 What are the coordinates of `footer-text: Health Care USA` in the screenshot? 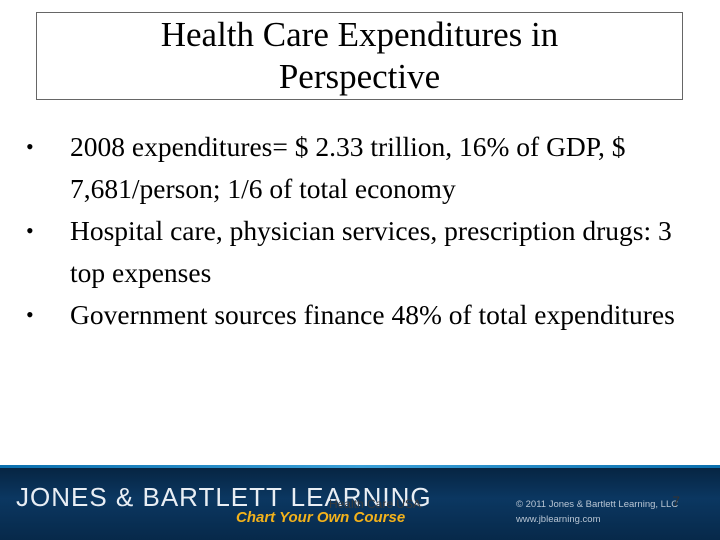 It's located at (375, 504).